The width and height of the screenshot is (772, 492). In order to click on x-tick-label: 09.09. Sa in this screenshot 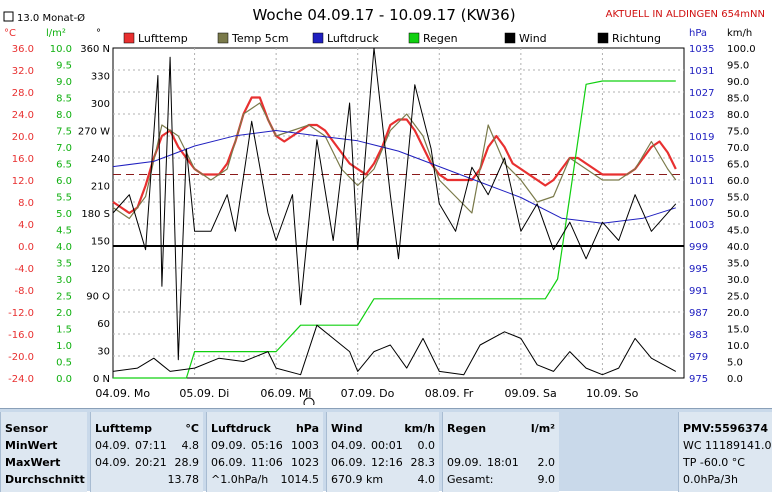, I will do `click(531, 393)`.